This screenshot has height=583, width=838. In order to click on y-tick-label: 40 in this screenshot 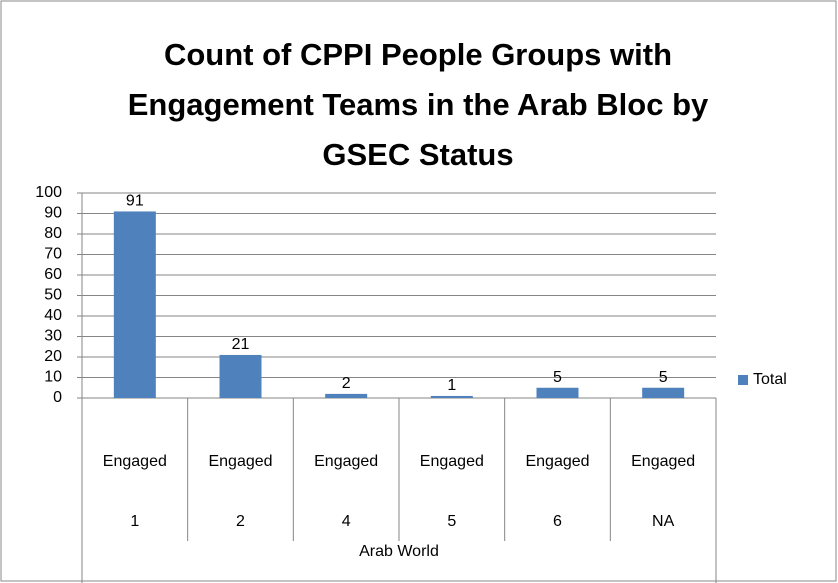, I will do `click(53, 315)`.